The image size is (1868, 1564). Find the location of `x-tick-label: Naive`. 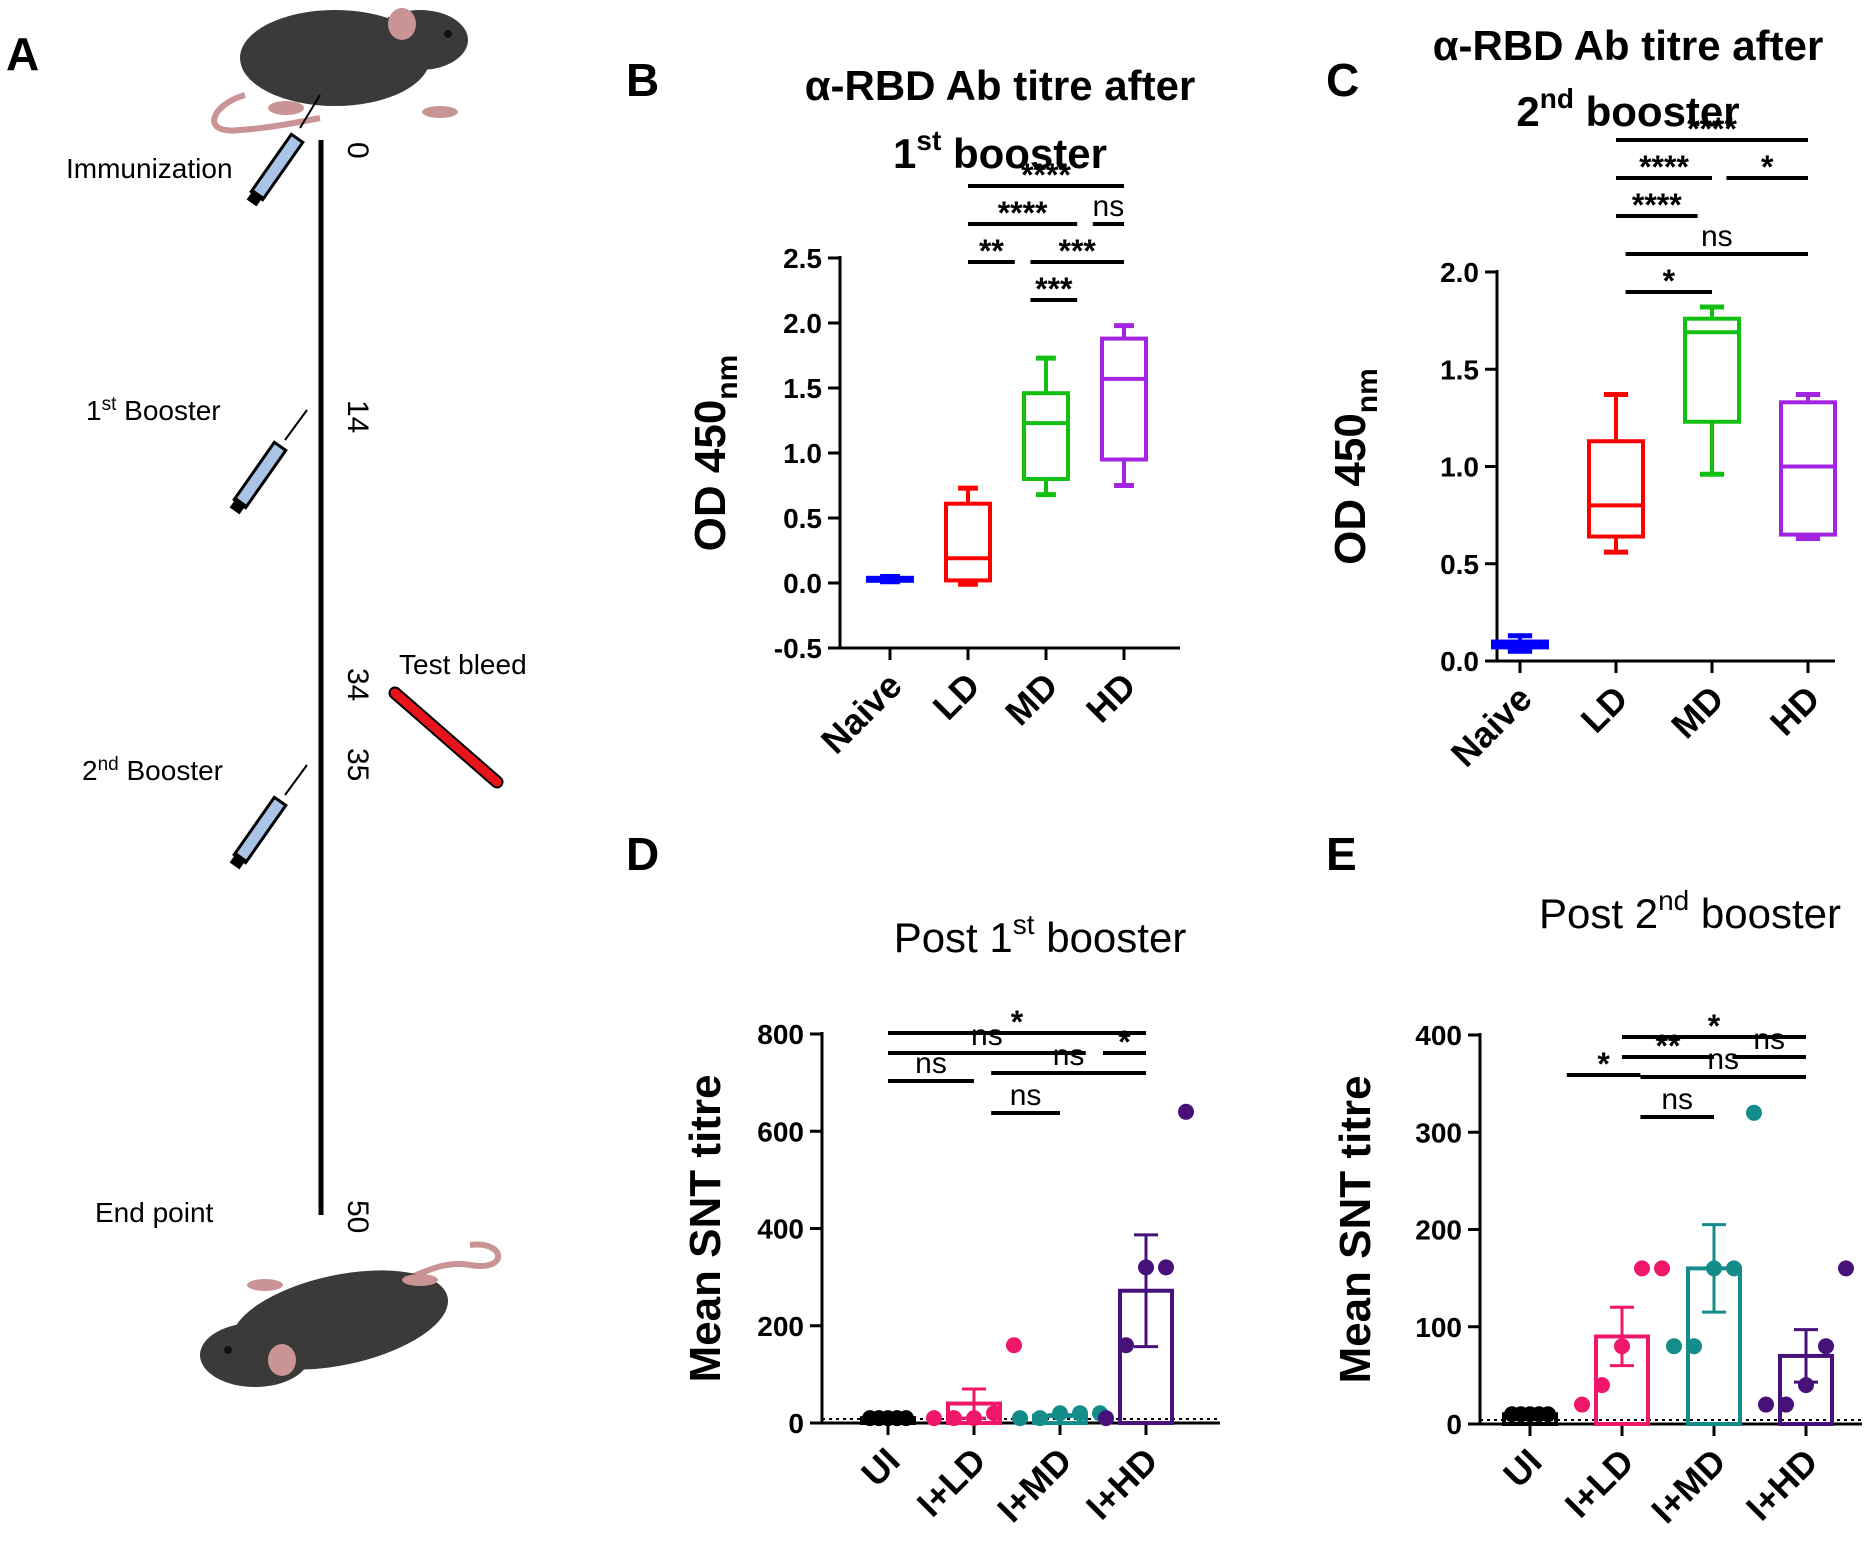

x-tick-label: Naive is located at coordinates (861, 713).